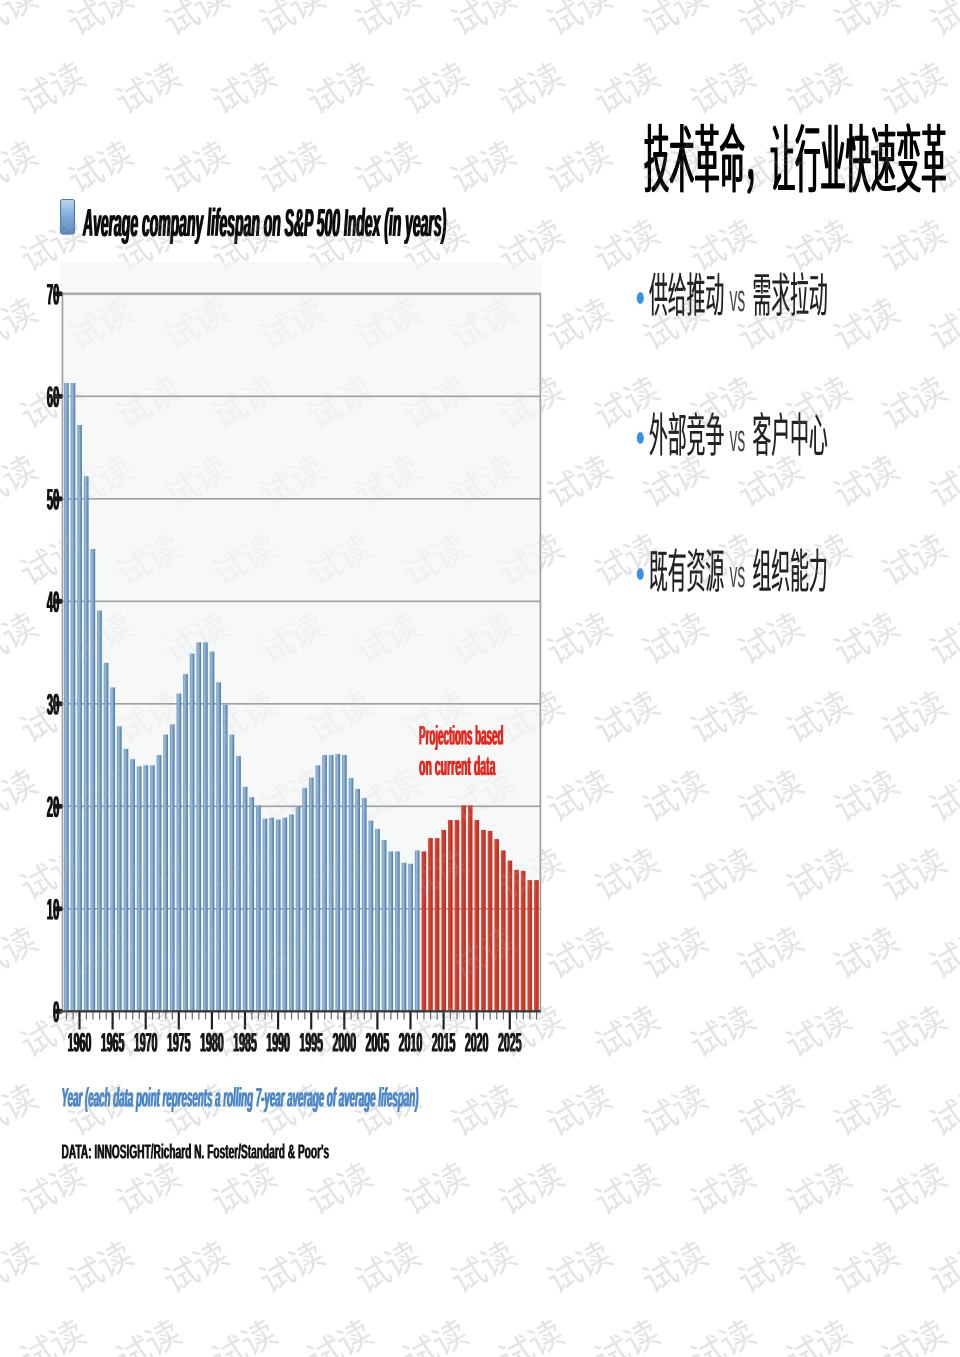  What do you see at coordinates (457, 767) in the screenshot?
I see `svg-text: on current data` at bounding box center [457, 767].